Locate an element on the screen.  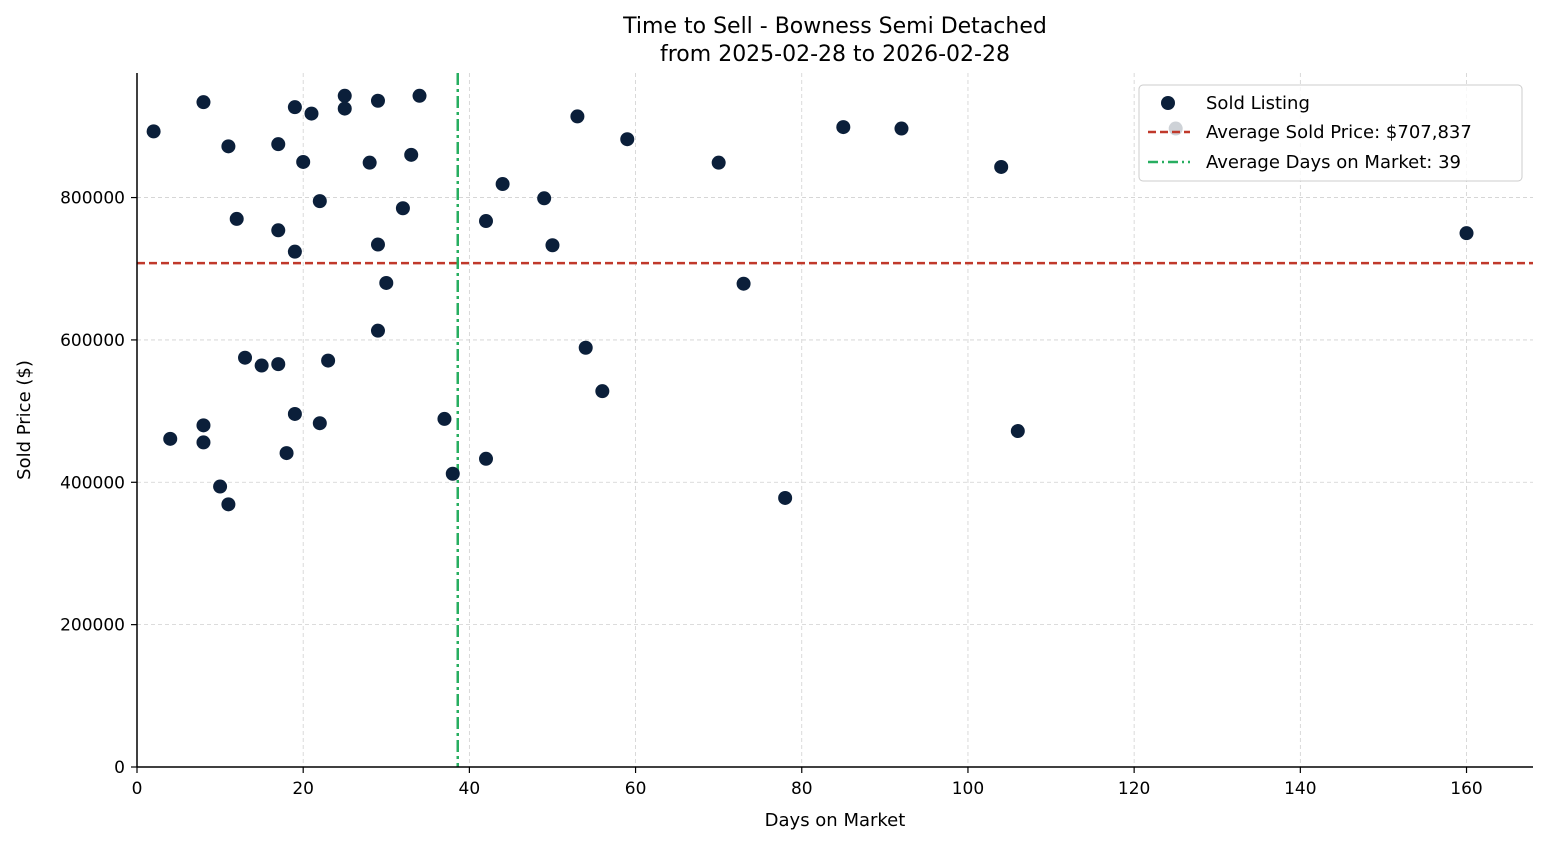
y-ticks: 0 200000 400000 600000 800000 is located at coordinates (98, 483).